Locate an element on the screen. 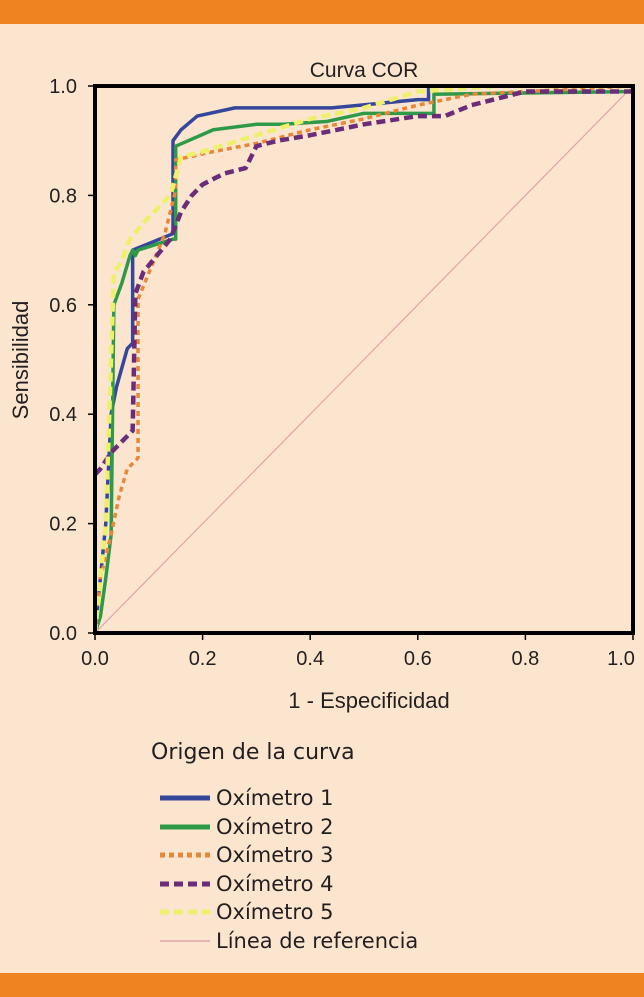 The width and height of the screenshot is (644, 997). y-tick-label: 0.4 is located at coordinates (63, 415).